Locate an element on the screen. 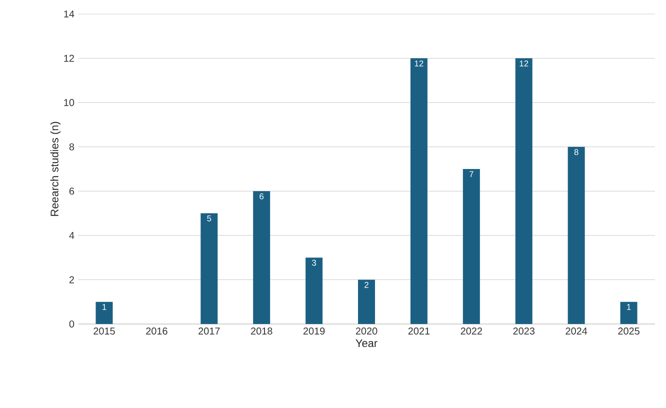 The width and height of the screenshot is (666, 408). x-tick-label: 2023 is located at coordinates (524, 331).